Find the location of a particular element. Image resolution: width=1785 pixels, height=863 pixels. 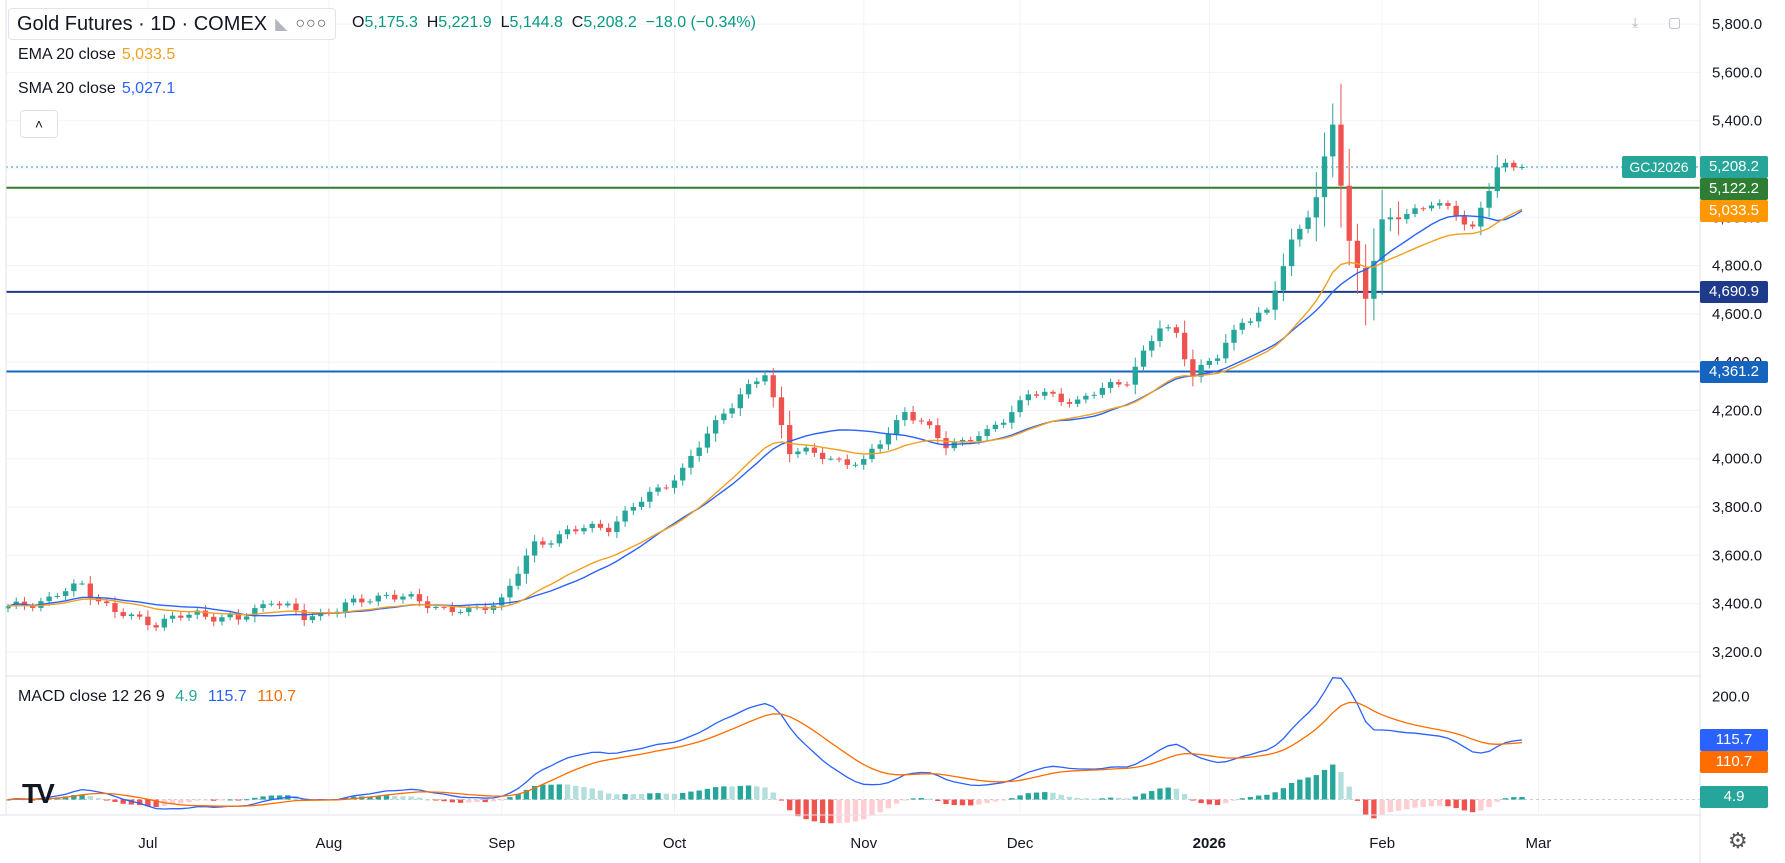

more-icon: ○○○ is located at coordinates (311, 23).